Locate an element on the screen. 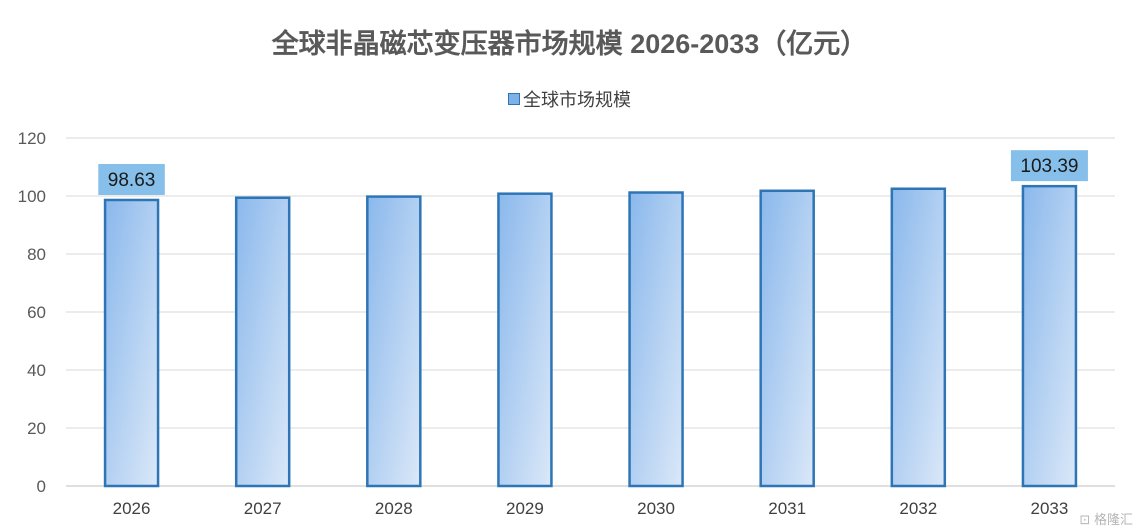 This screenshot has height=532, width=1139. watermark-logo: ⊡ 格隆汇 is located at coordinates (1106, 519).